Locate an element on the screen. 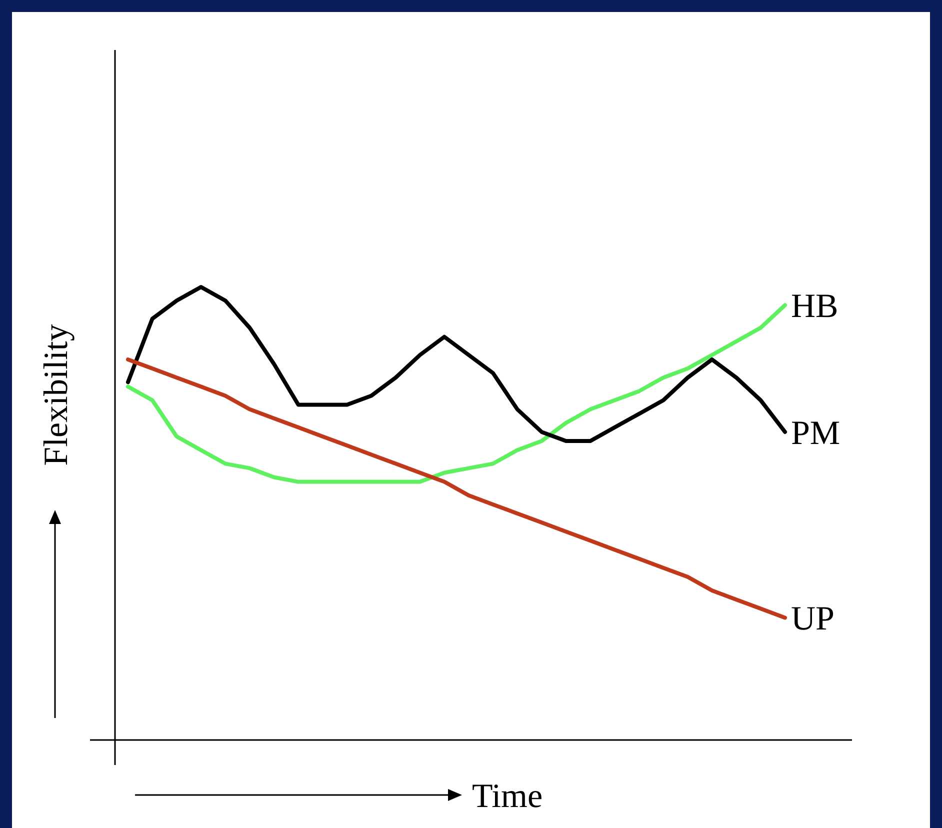 This screenshot has height=828, width=942. series-label: HB is located at coordinates (814, 307).